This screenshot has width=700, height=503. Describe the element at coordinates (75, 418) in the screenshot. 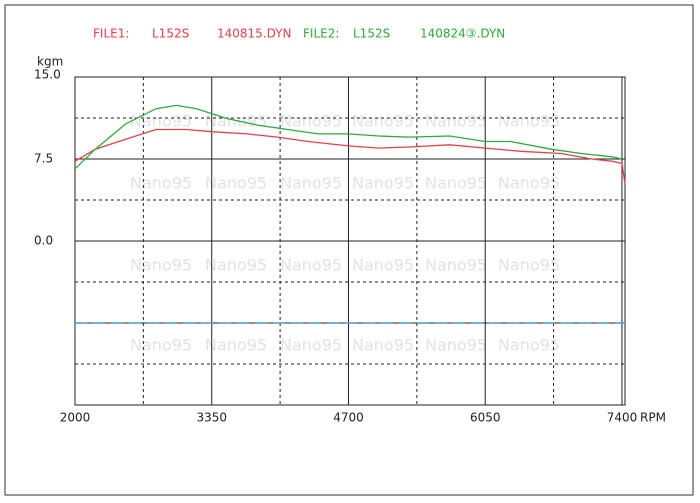

I see `x-tick-label: 2000` at that location.